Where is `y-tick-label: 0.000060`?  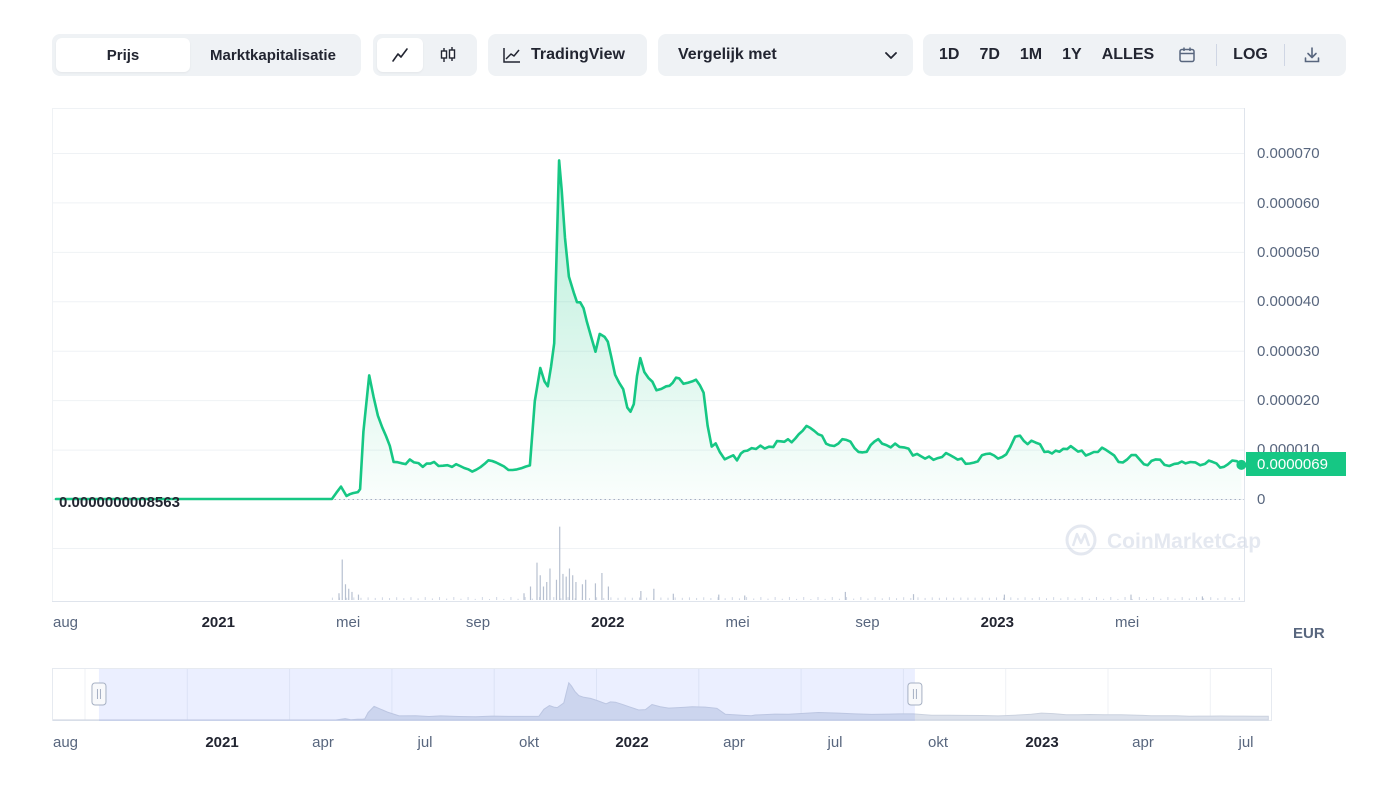
y-tick-label: 0.000060 is located at coordinates (1288, 203).